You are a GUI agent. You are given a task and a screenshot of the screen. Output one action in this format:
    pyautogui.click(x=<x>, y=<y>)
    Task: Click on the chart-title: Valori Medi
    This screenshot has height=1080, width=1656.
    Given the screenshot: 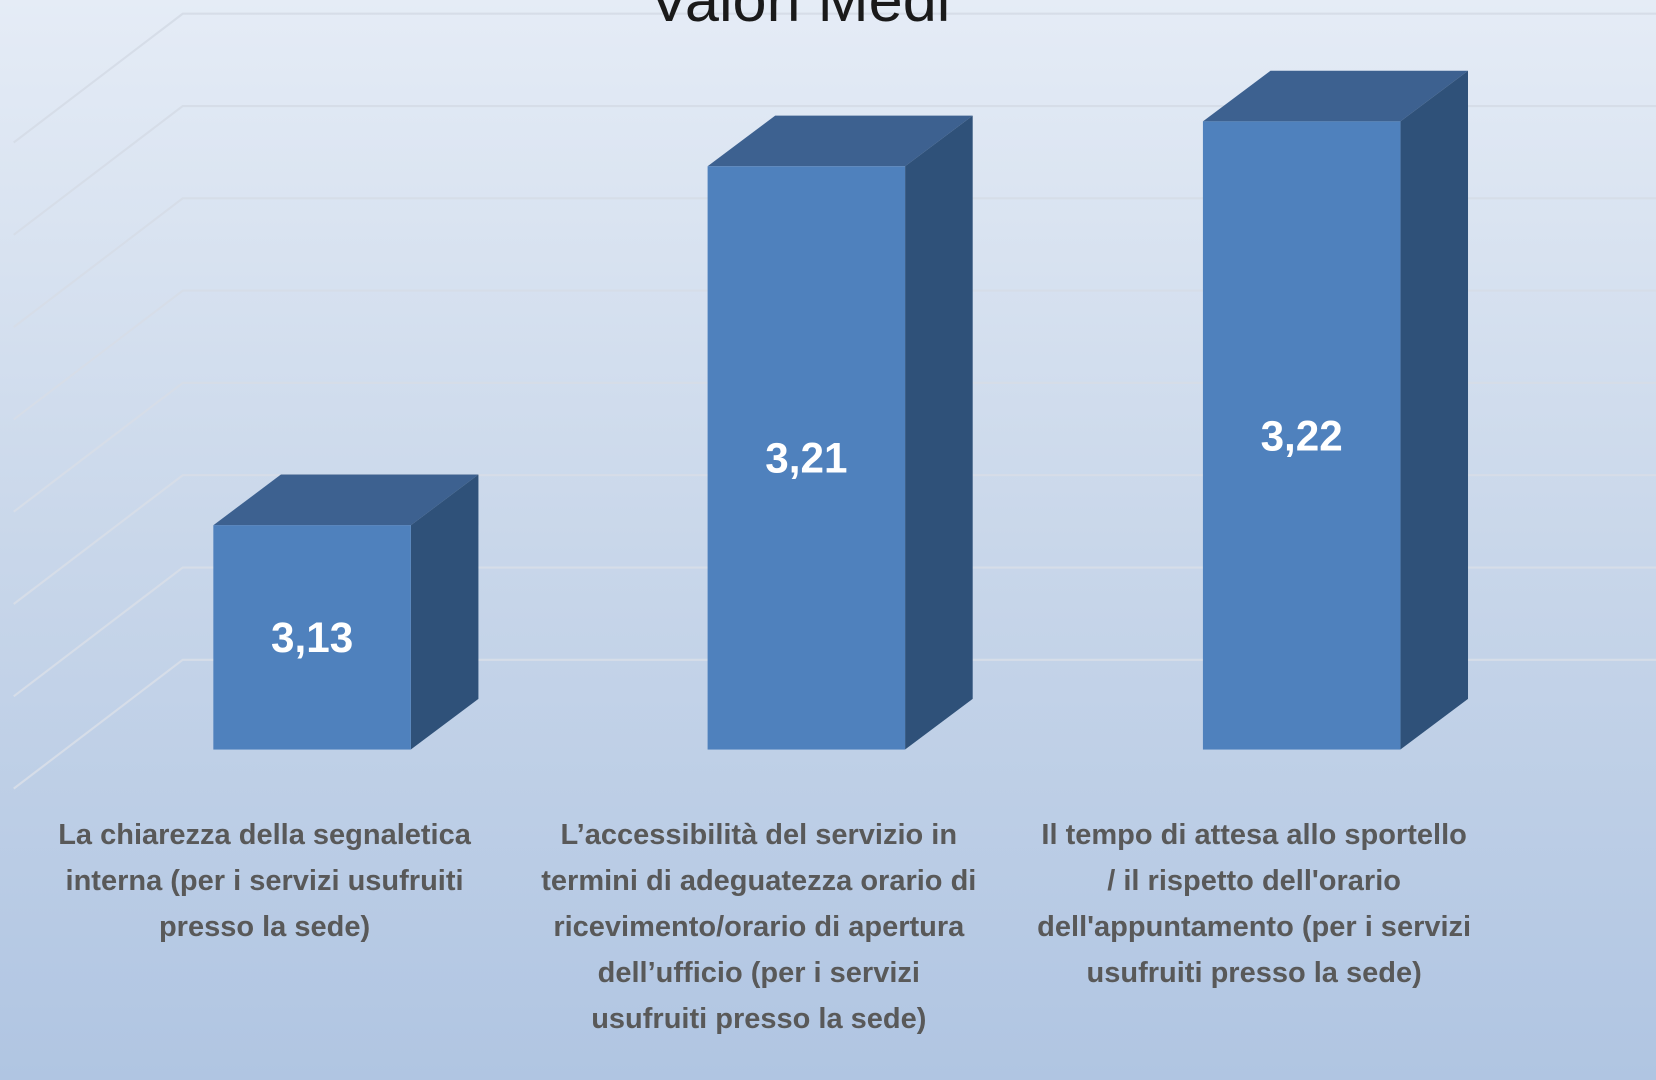 What is the action you would take?
    pyautogui.click(x=800, y=17)
    